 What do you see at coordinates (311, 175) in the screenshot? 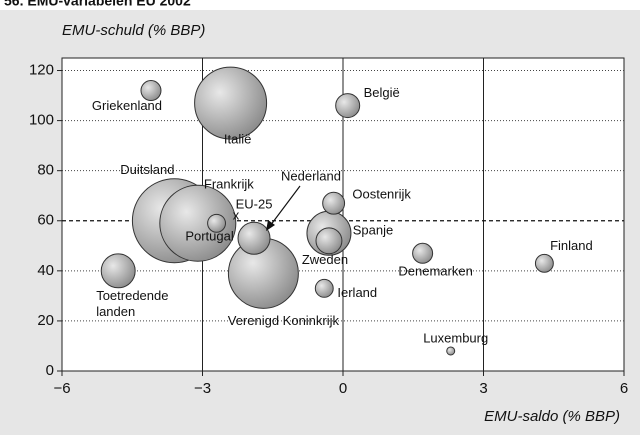
I see `annotation: Nederland` at bounding box center [311, 175].